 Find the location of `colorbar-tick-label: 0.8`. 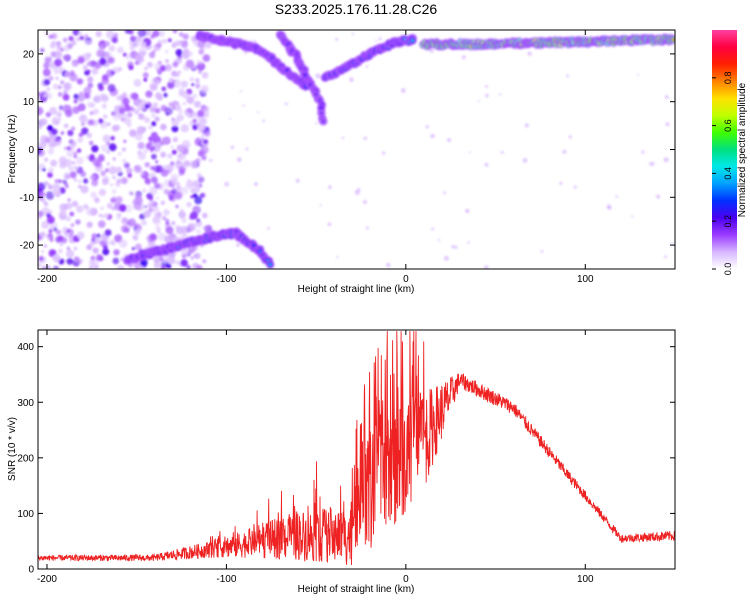

colorbar-tick-label: 0.8 is located at coordinates (728, 78).